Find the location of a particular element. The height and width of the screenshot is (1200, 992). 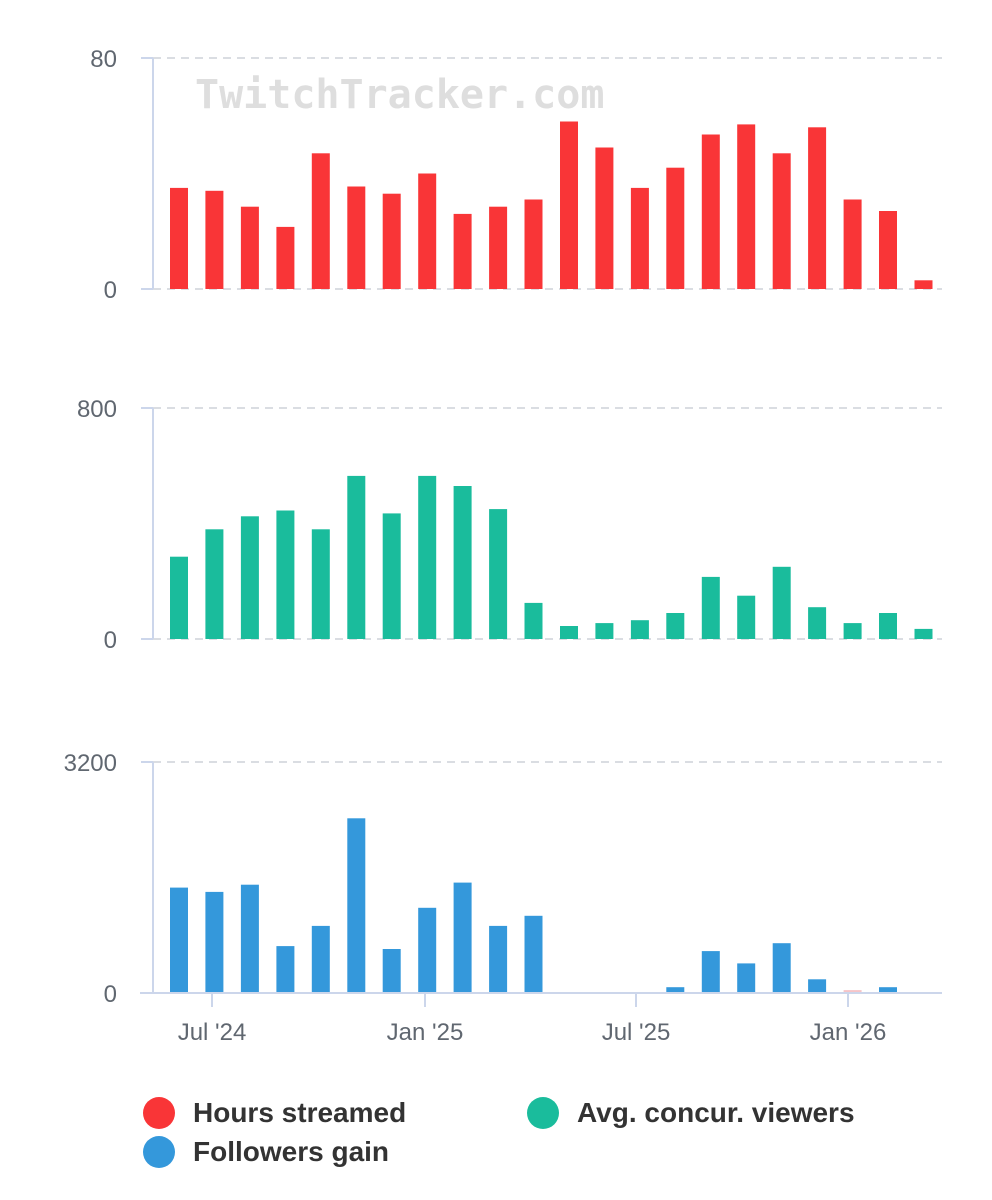

x-tick-label: Jul '25 is located at coordinates (636, 1032).